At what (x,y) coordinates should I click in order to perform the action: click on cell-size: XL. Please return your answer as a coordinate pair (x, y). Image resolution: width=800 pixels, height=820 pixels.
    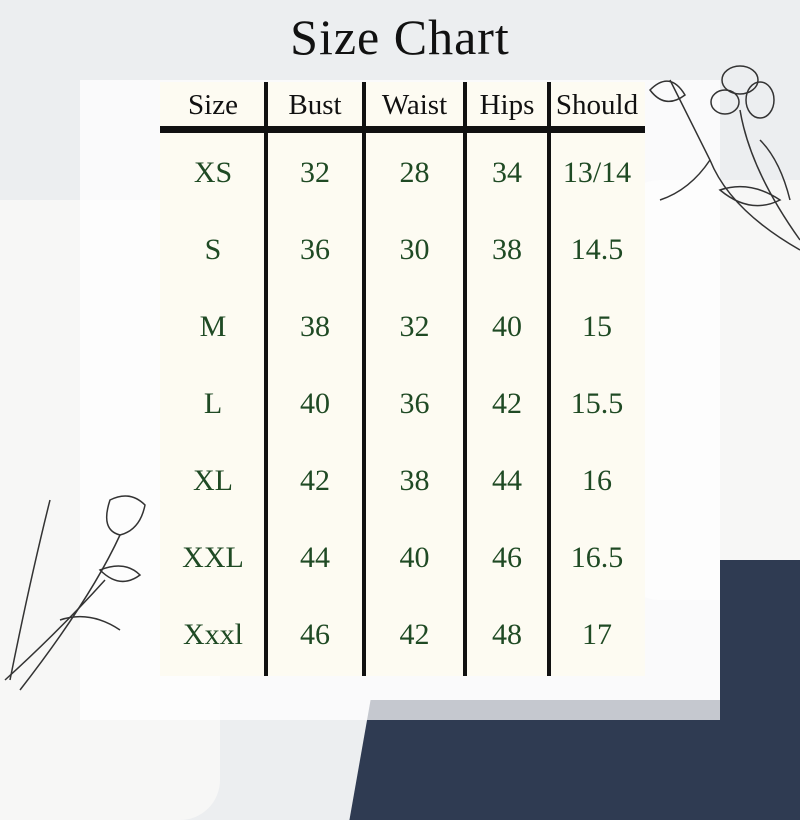
    Looking at the image, I should click on (213, 480).